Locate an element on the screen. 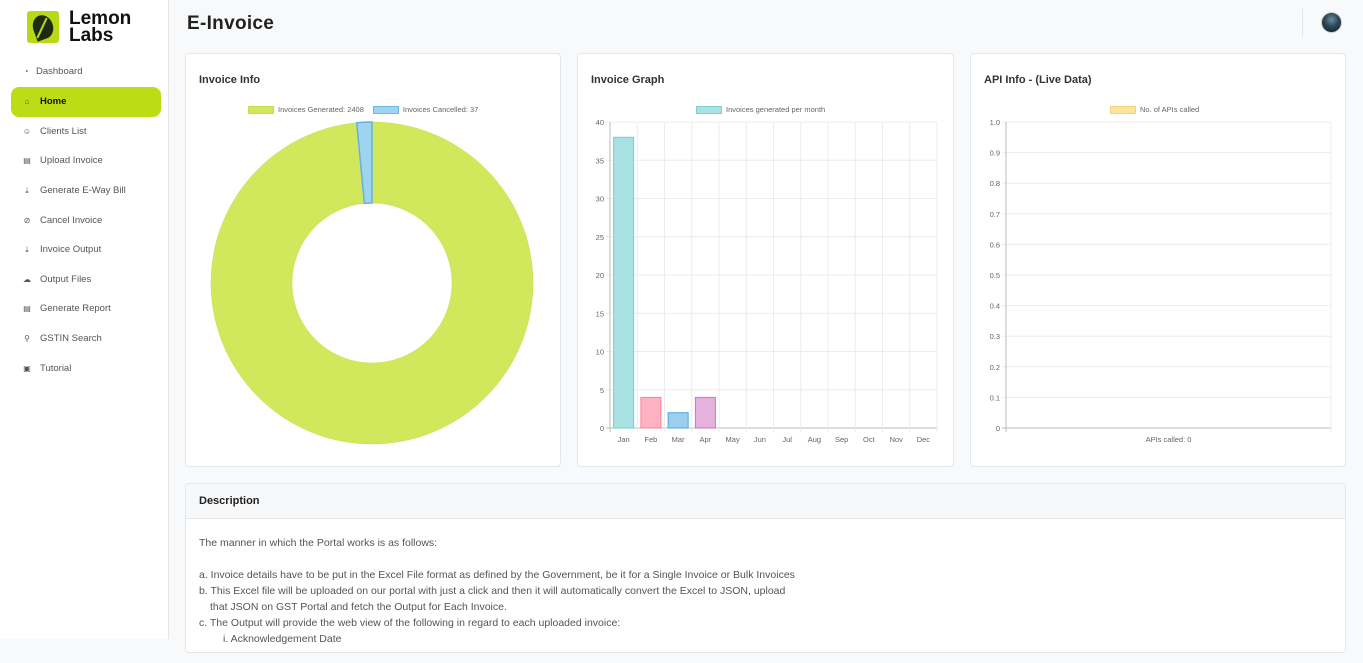 The image size is (1363, 663). sidebar-item-invoice-output: ⤓ Invoice Output is located at coordinates (86, 250).